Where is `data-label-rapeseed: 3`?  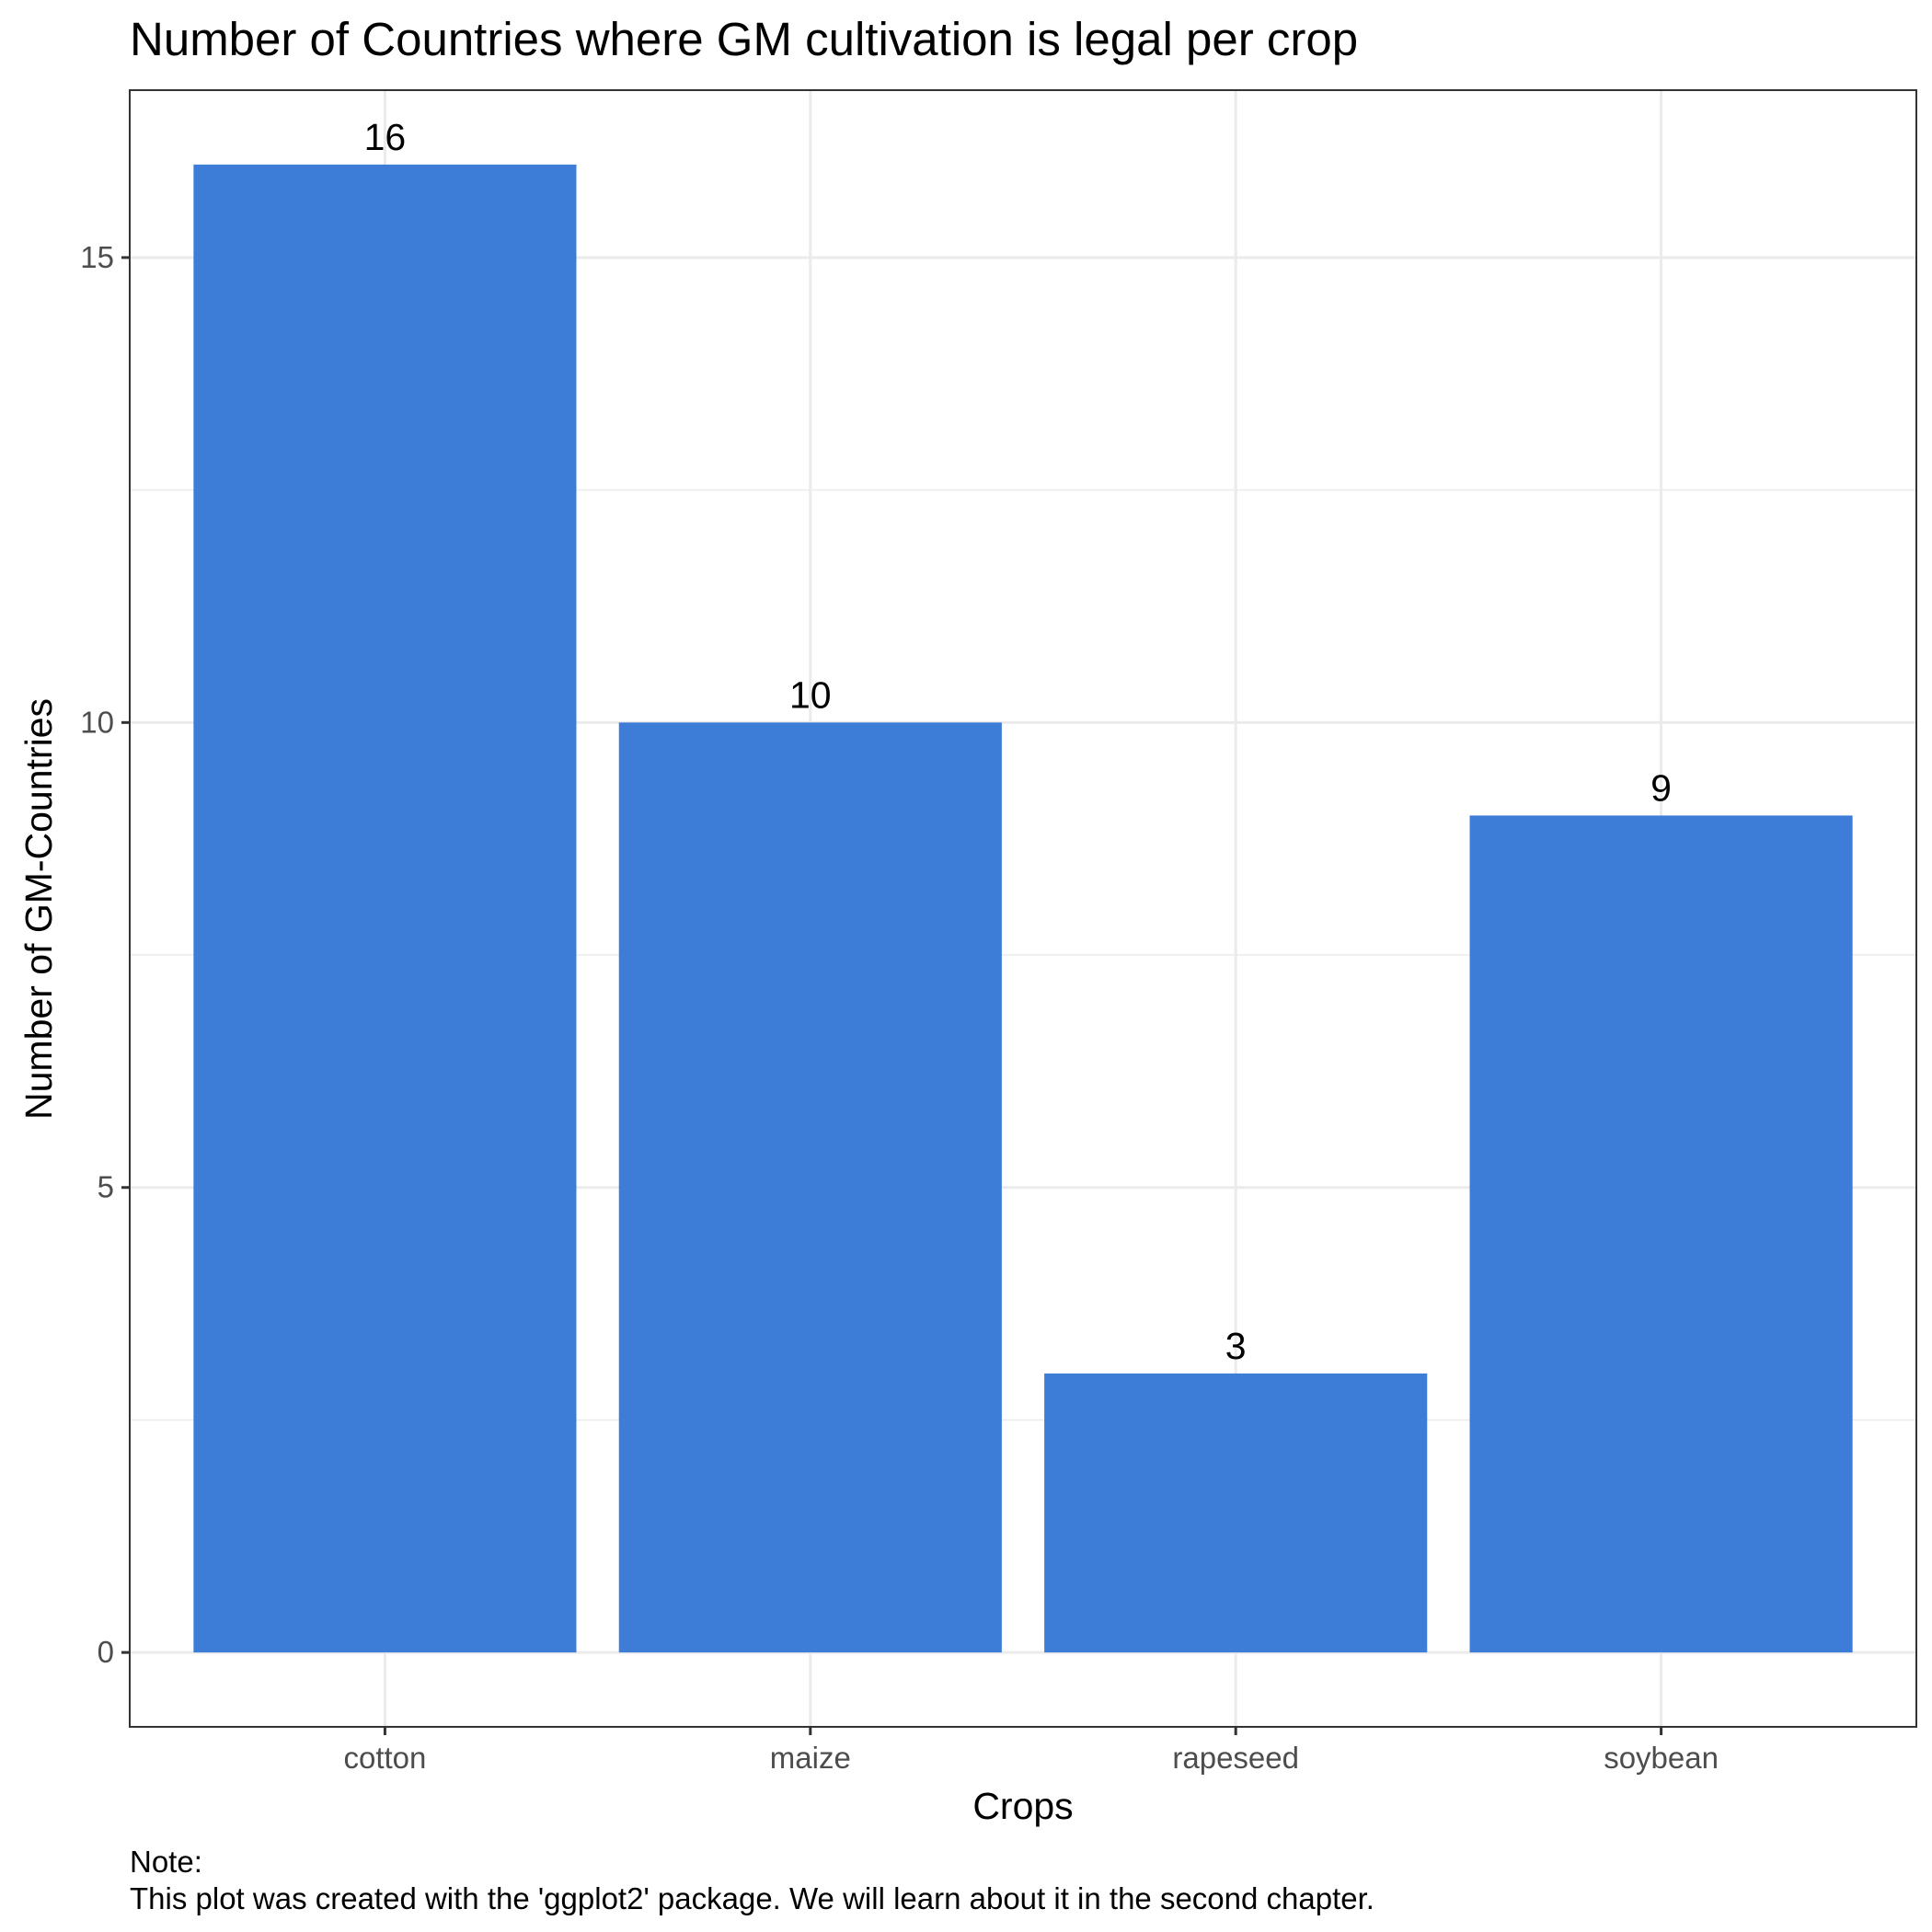 data-label-rapeseed: 3 is located at coordinates (1236, 1346).